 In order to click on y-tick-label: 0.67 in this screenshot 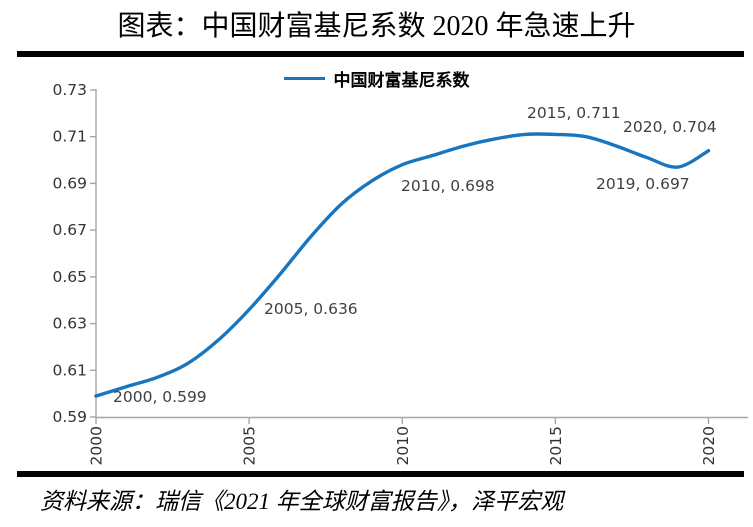, I will do `click(69, 230)`.